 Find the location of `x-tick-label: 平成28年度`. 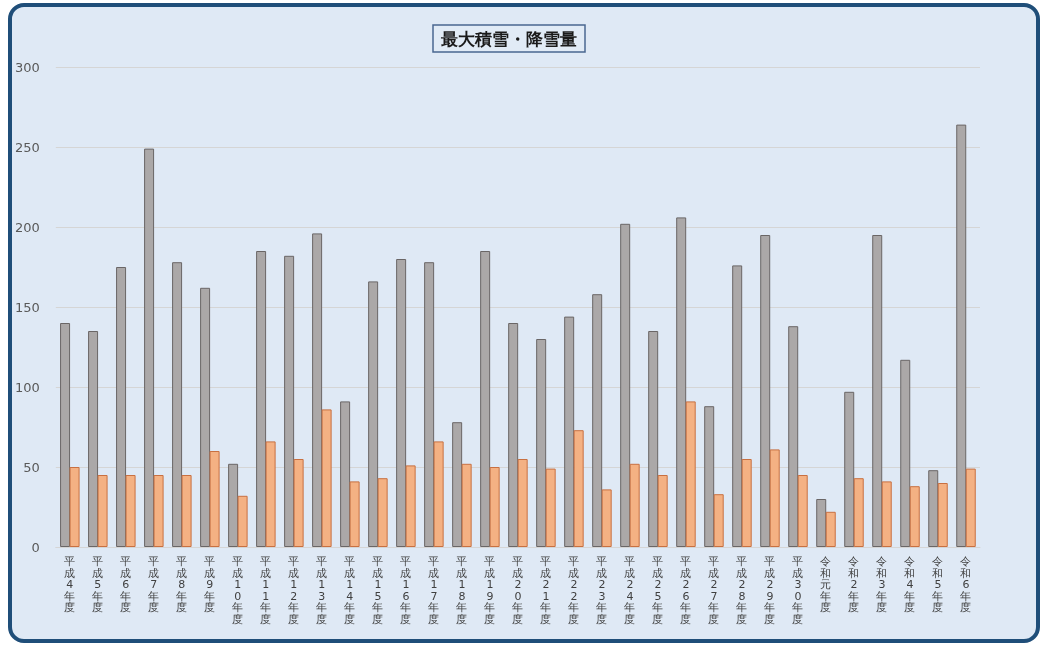

x-tick-label: 平成28年度 is located at coordinates (742, 590).